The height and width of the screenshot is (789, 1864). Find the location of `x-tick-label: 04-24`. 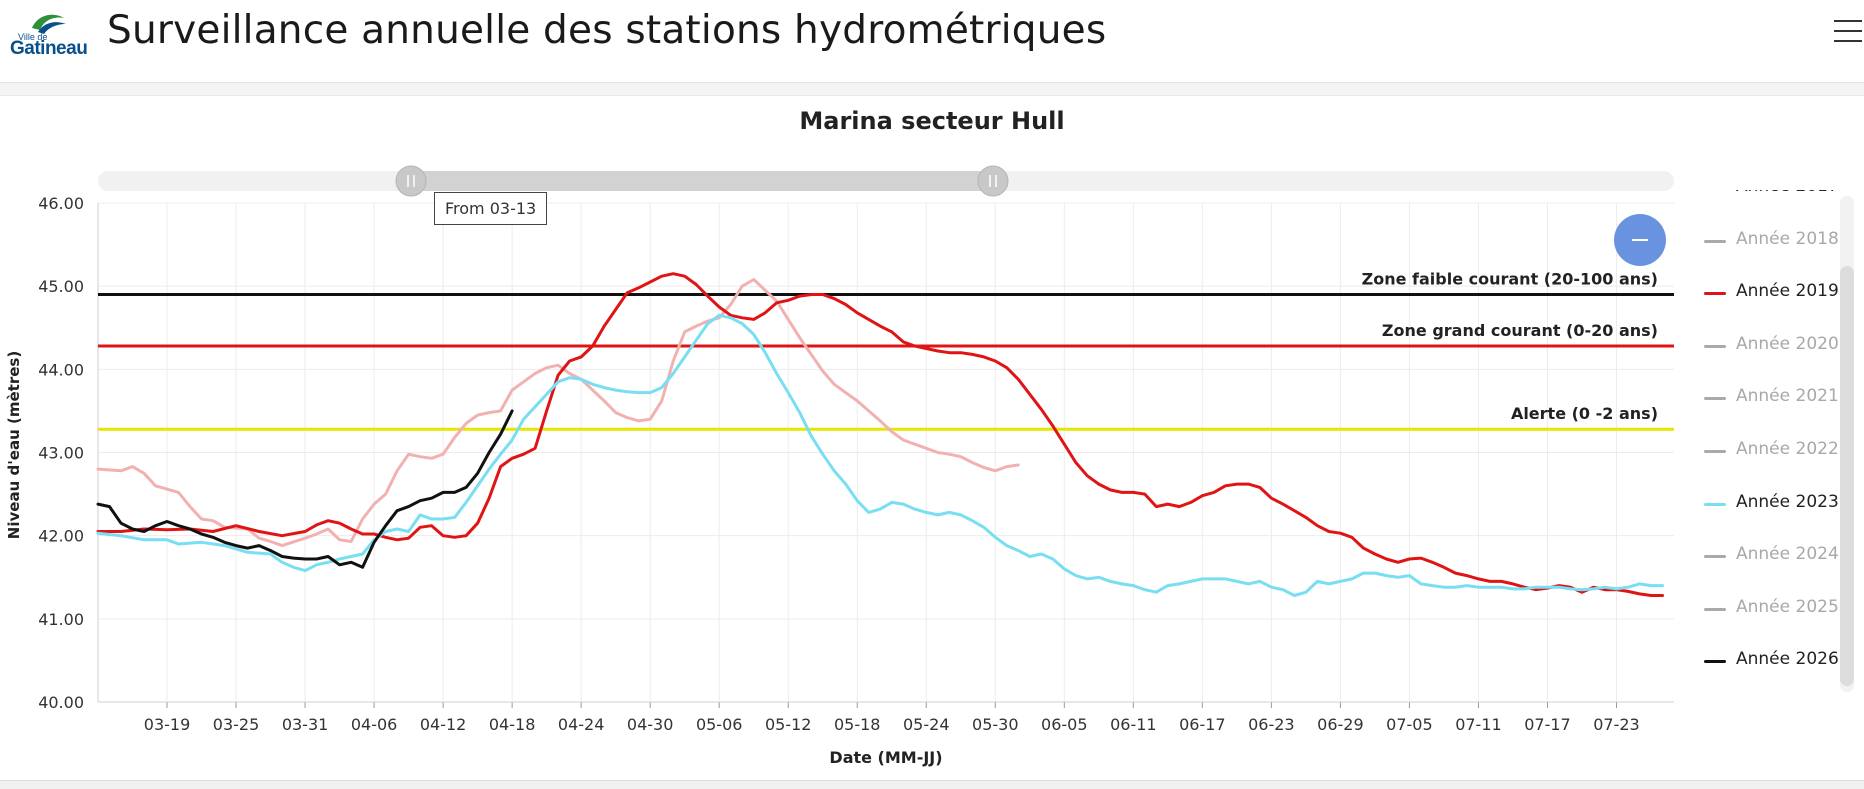

x-tick-label: 04-24 is located at coordinates (581, 724).